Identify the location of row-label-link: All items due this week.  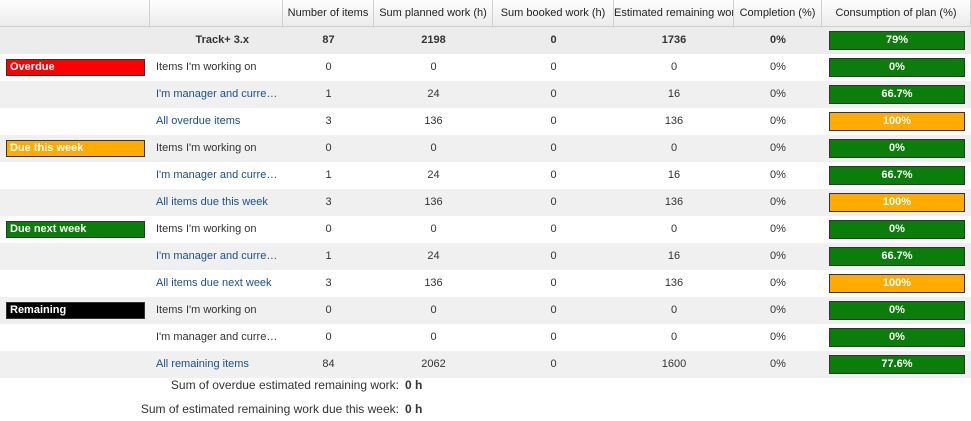
(212, 202).